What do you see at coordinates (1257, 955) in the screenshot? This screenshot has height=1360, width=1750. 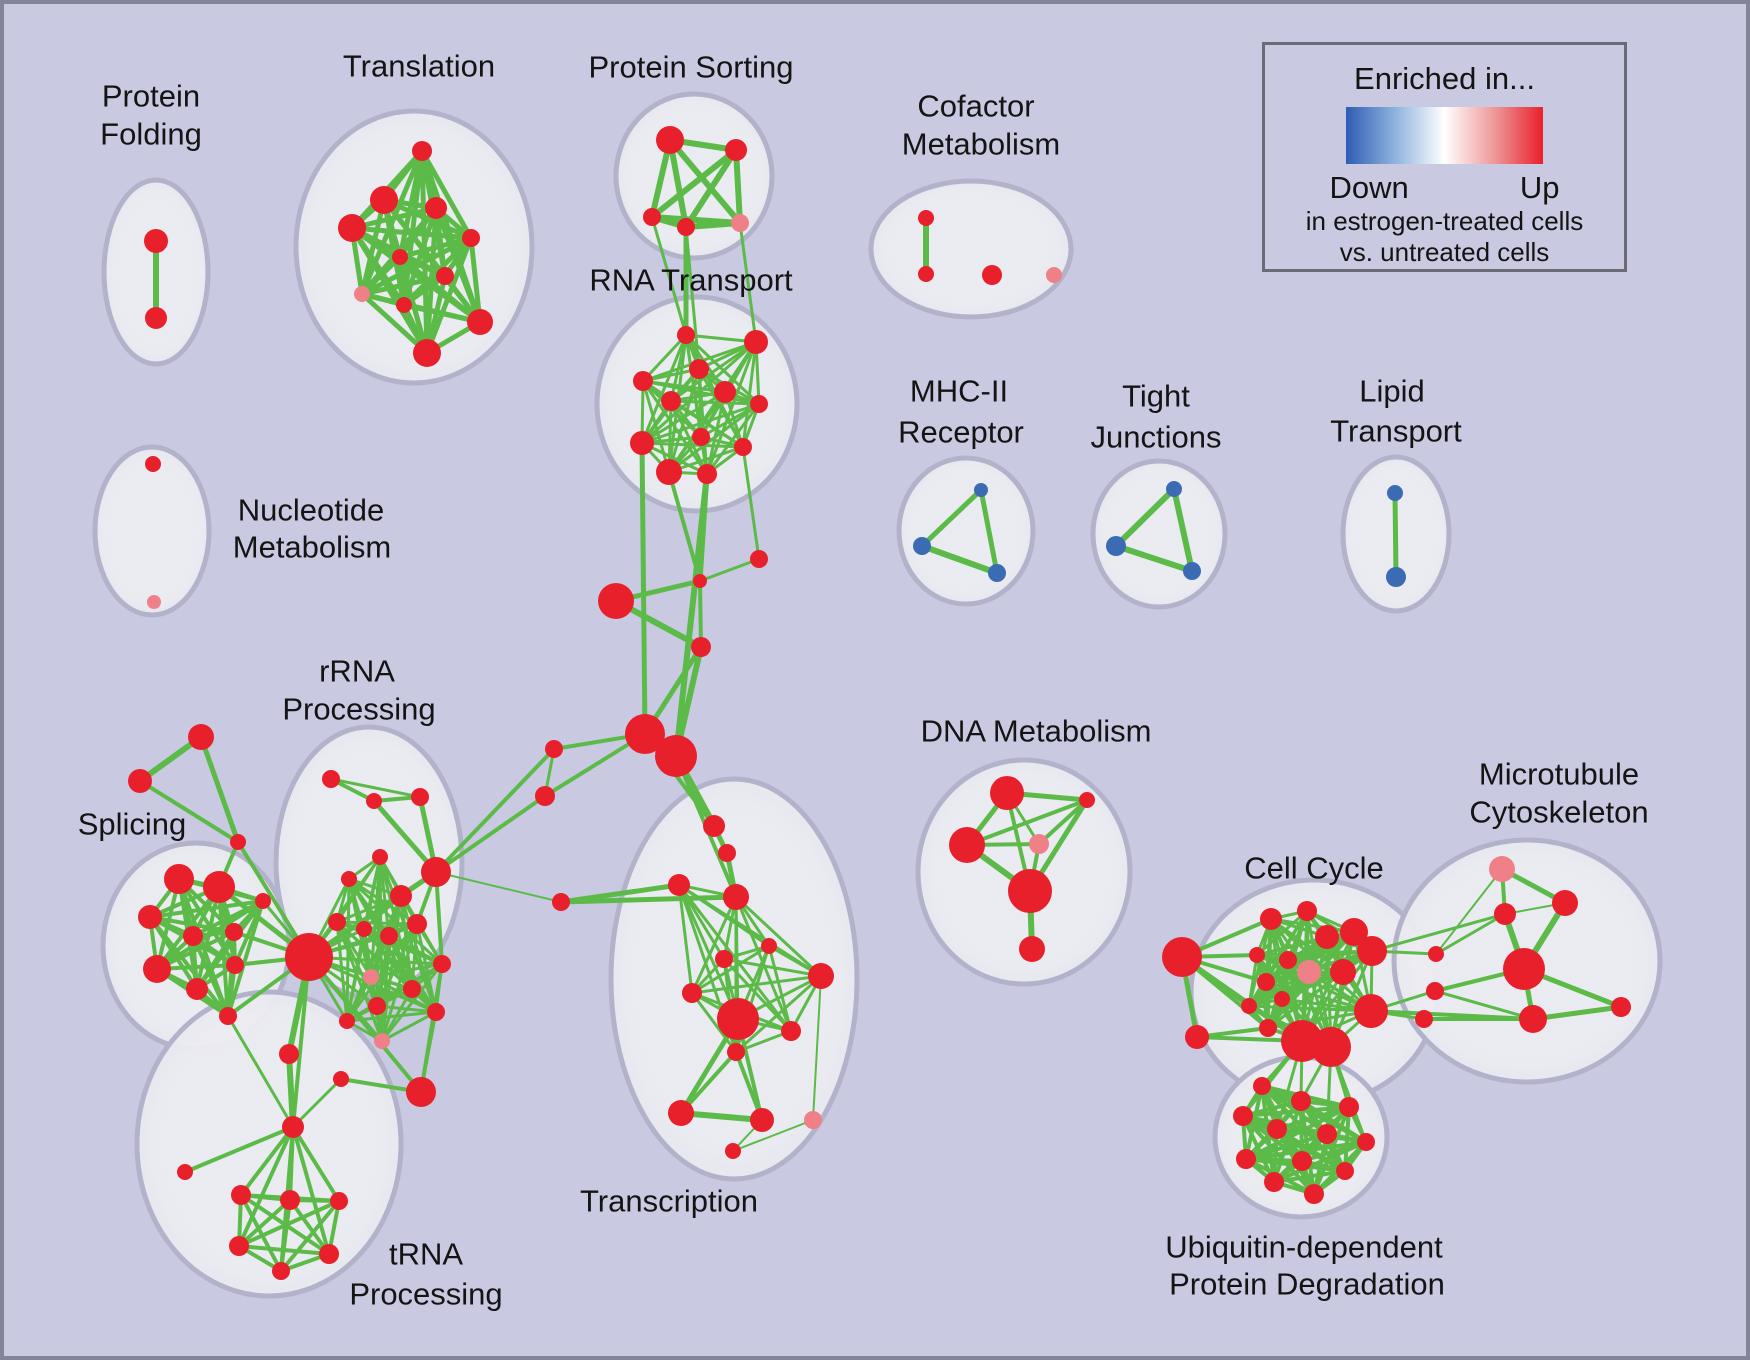 I see `node-cc5-red` at bounding box center [1257, 955].